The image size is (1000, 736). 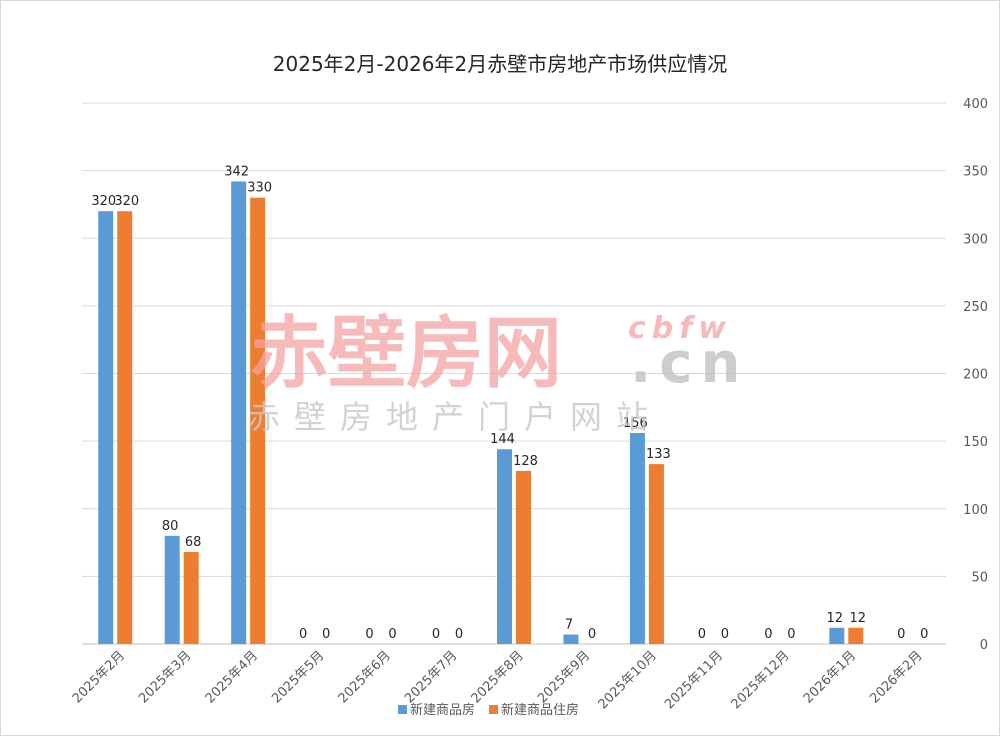 What do you see at coordinates (975, 510) in the screenshot?
I see `y-tick-label: 100` at bounding box center [975, 510].